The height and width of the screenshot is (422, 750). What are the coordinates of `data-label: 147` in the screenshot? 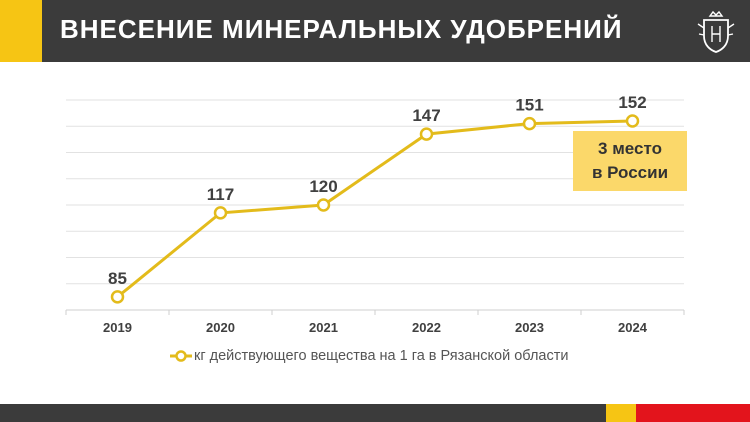 It's located at (426, 115).